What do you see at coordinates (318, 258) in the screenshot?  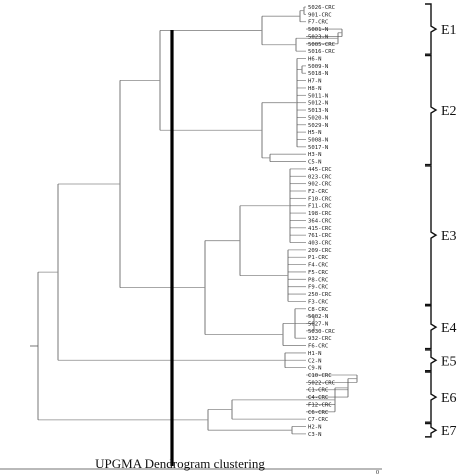 I see `leaf-label: P1-CRC` at bounding box center [318, 258].